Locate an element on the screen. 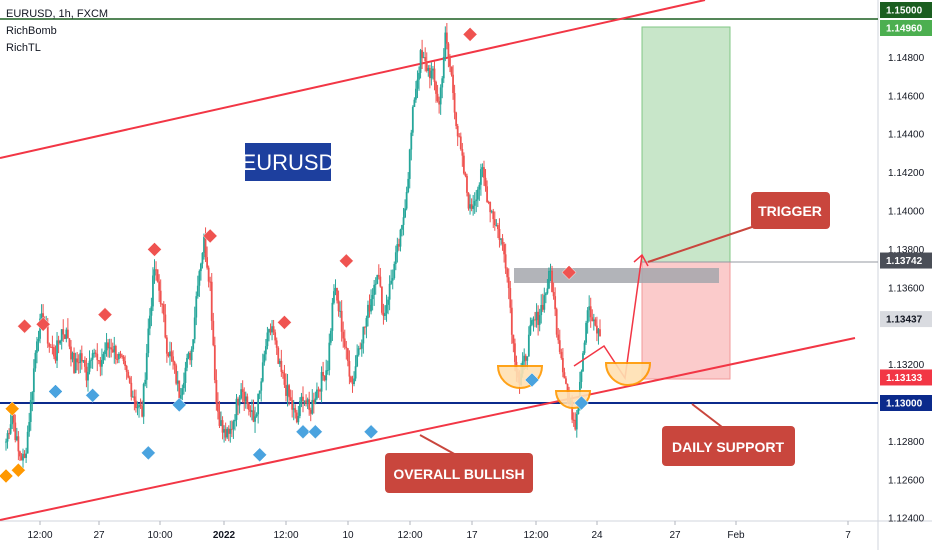 This screenshot has width=932, height=550. blue-signal-marker is located at coordinates (581, 403).